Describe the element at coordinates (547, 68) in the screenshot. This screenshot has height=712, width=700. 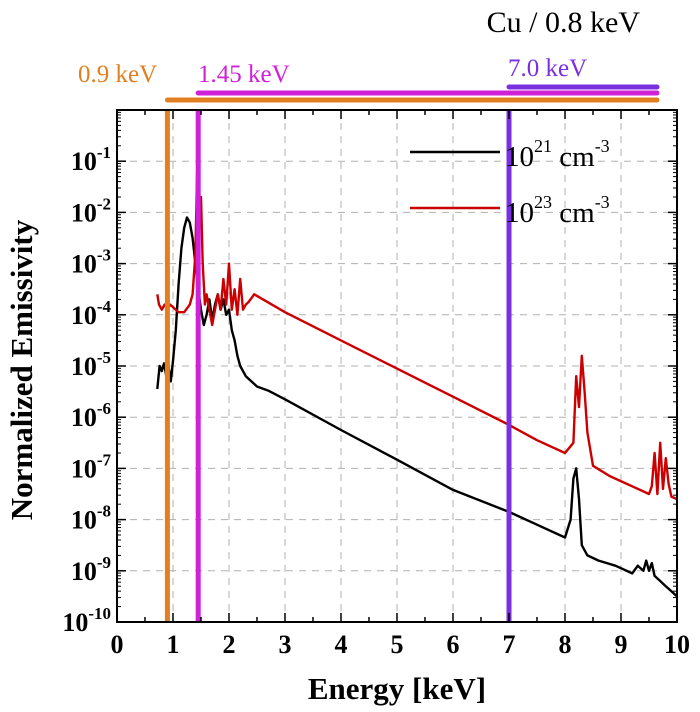
I see `energy-line-label: 7.0 keV` at that location.